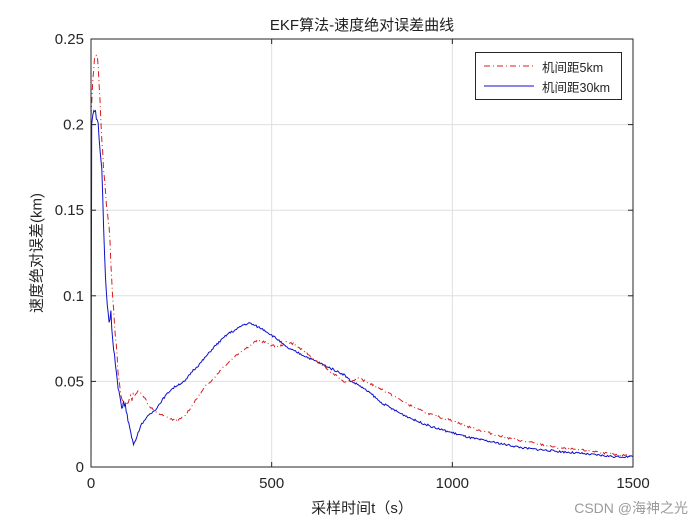  Describe the element at coordinates (69, 210) in the screenshot. I see `y-tick-label: 0.15` at that location.